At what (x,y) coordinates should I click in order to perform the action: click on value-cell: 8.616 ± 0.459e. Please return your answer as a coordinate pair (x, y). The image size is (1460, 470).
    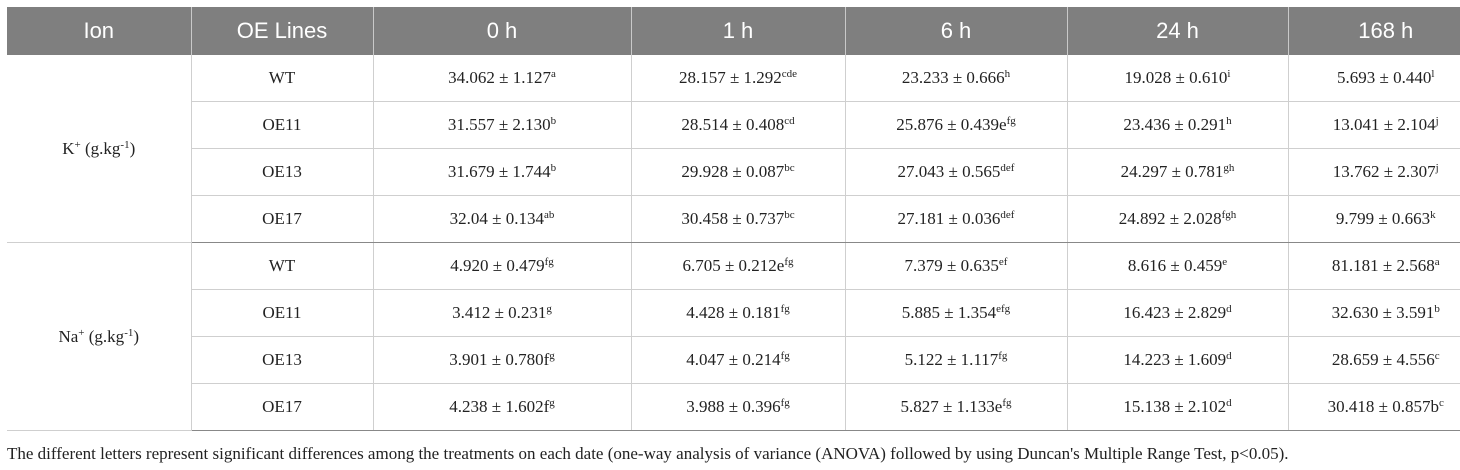
    Looking at the image, I should click on (1177, 266).